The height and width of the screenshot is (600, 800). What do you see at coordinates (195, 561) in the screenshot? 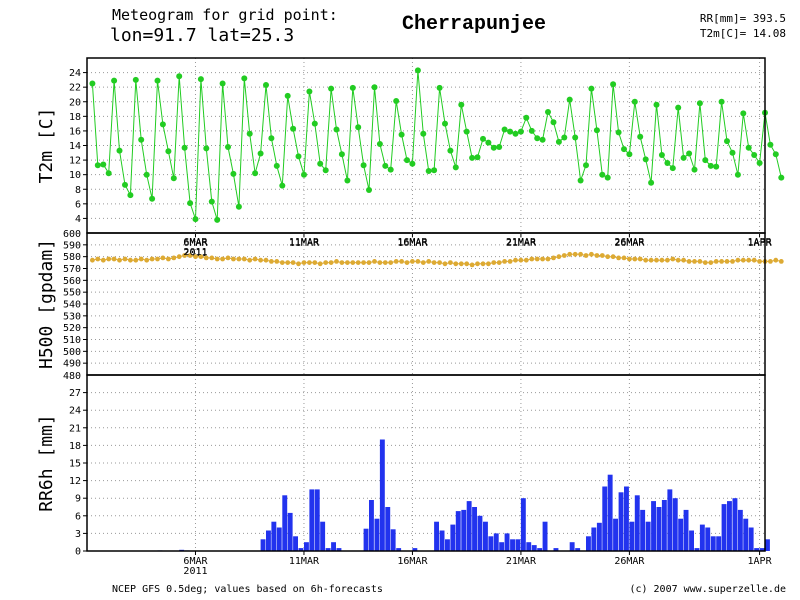
I see `panel3-xtick-label: 6MAR` at bounding box center [195, 561].